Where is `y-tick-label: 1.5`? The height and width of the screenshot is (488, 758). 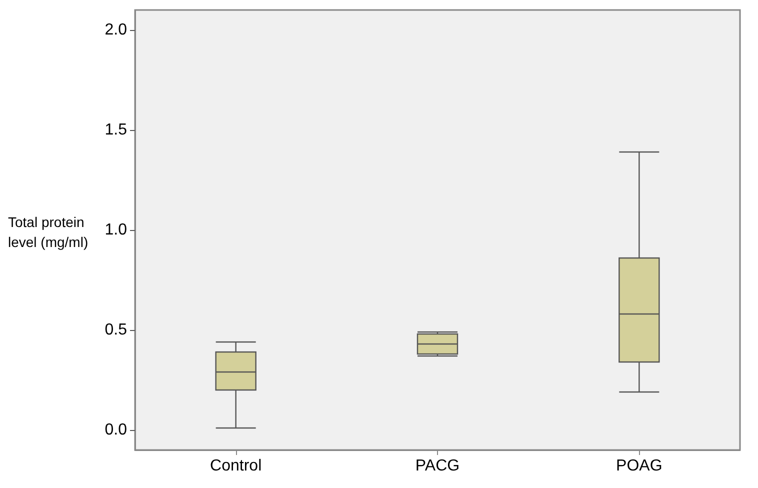 y-tick-label: 1.5 is located at coordinates (116, 130).